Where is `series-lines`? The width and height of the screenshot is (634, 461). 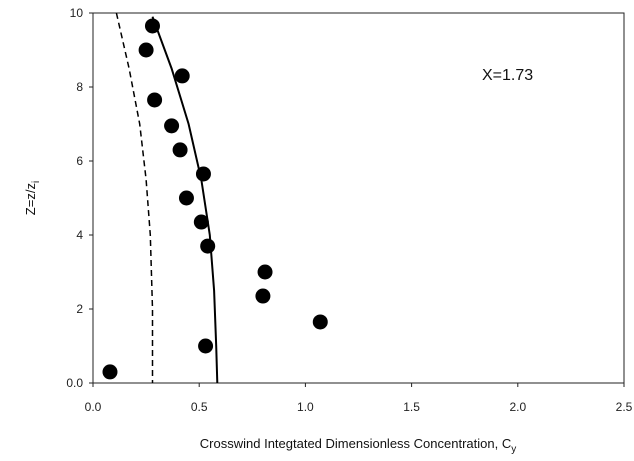 series-lines is located at coordinates (167, 198).